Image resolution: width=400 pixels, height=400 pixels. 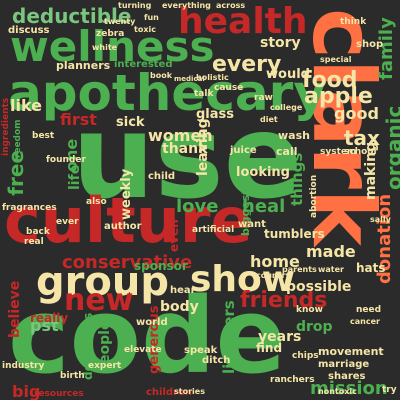 I want to click on word: raw, so click(x=263, y=98).